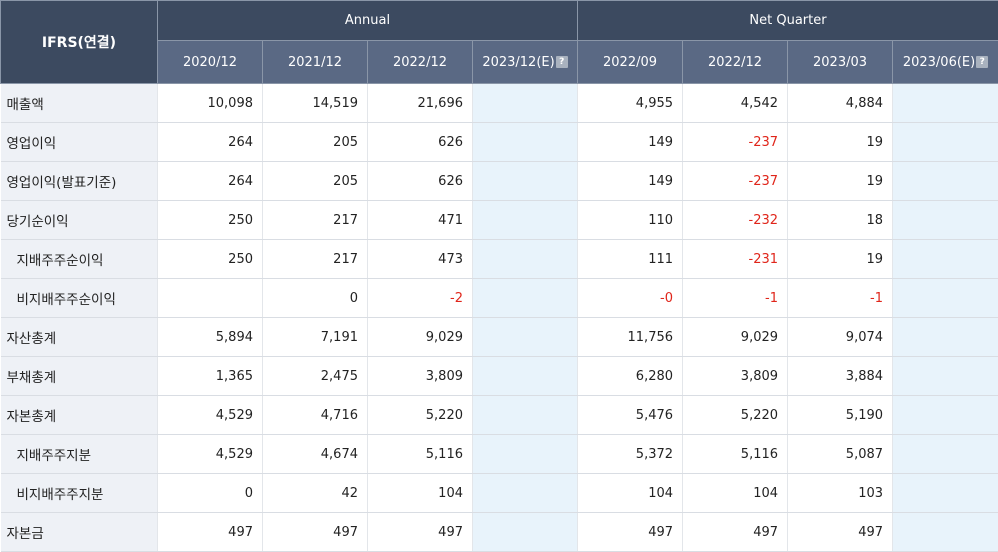 This screenshot has width=998, height=552. I want to click on table-cell: 4,716, so click(315, 415).